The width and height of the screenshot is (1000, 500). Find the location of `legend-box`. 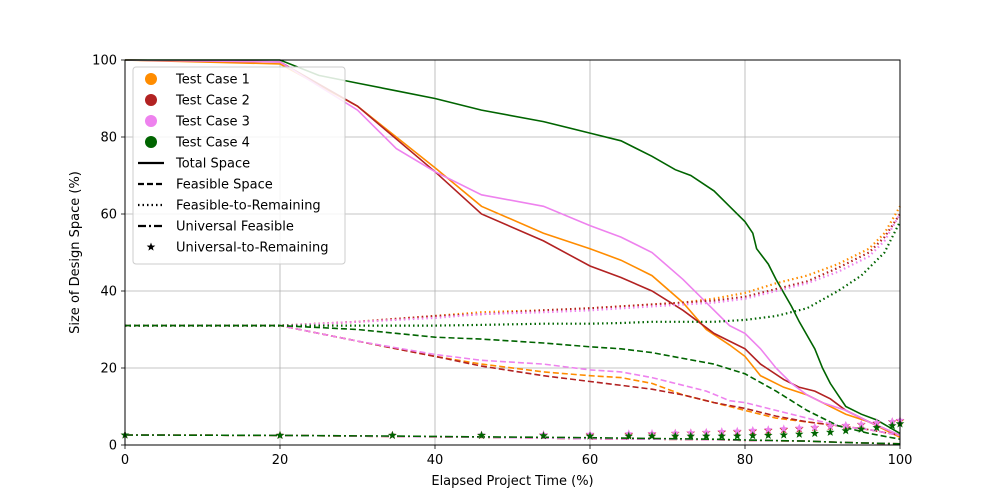

legend-box is located at coordinates (239, 165).